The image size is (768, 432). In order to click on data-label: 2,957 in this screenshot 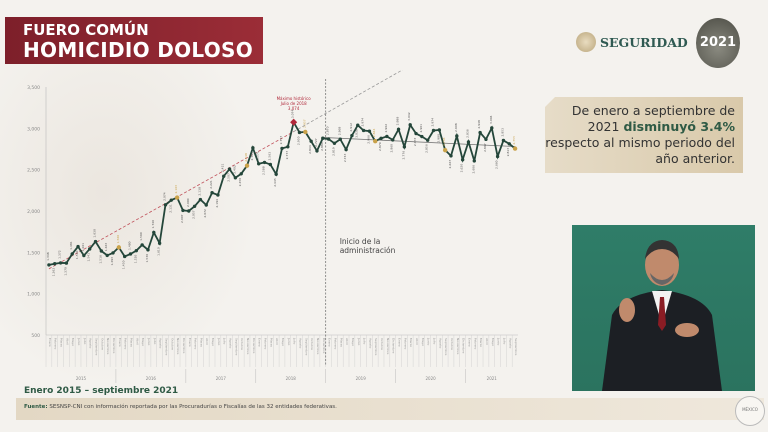, I will do `click(304, 123)`.